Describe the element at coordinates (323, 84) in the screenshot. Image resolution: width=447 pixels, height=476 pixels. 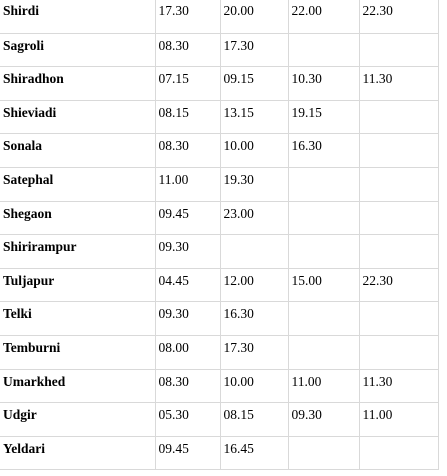
I see `departure-time: 10.30` at that location.